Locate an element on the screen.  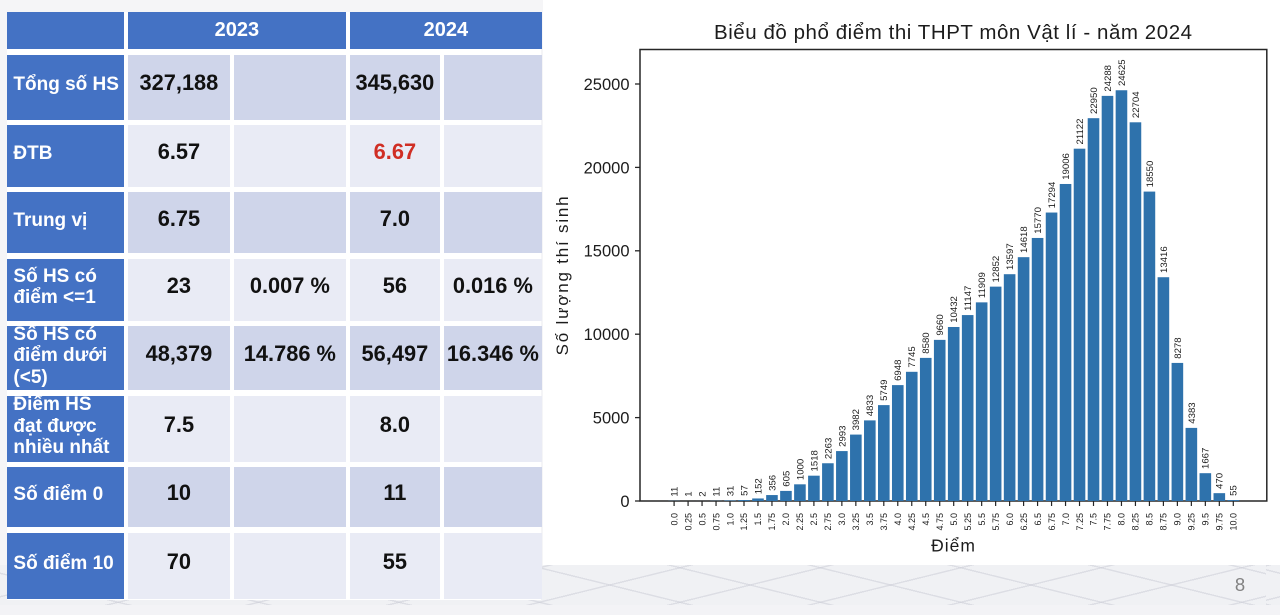
svg-text: 9.0 is located at coordinates (1178, 519).